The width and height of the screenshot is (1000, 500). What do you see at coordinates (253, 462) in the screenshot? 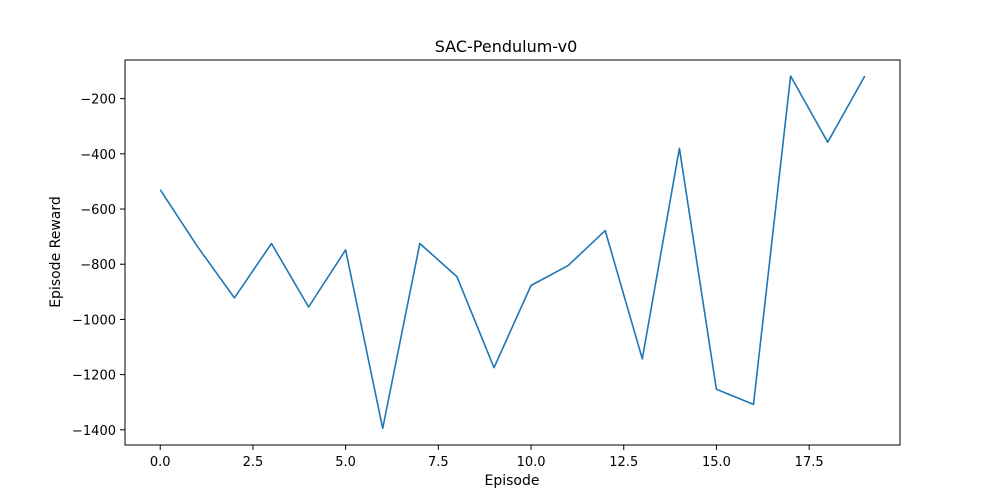
I see `x-tick-label: 2.5` at bounding box center [253, 462].